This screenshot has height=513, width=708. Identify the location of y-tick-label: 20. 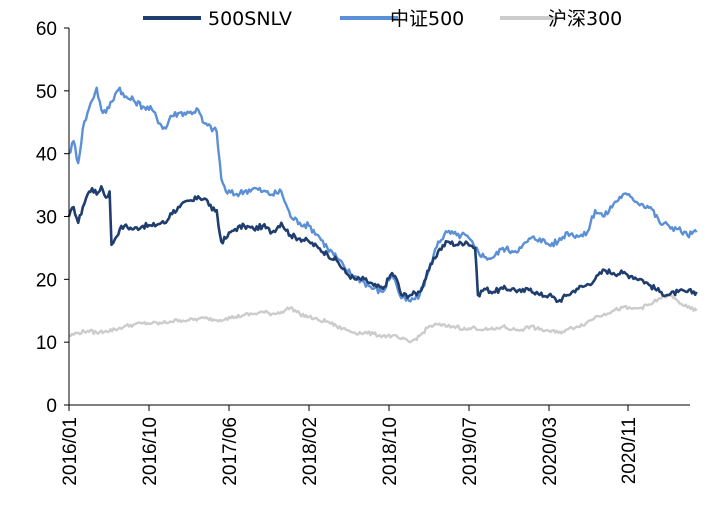
(46, 280).